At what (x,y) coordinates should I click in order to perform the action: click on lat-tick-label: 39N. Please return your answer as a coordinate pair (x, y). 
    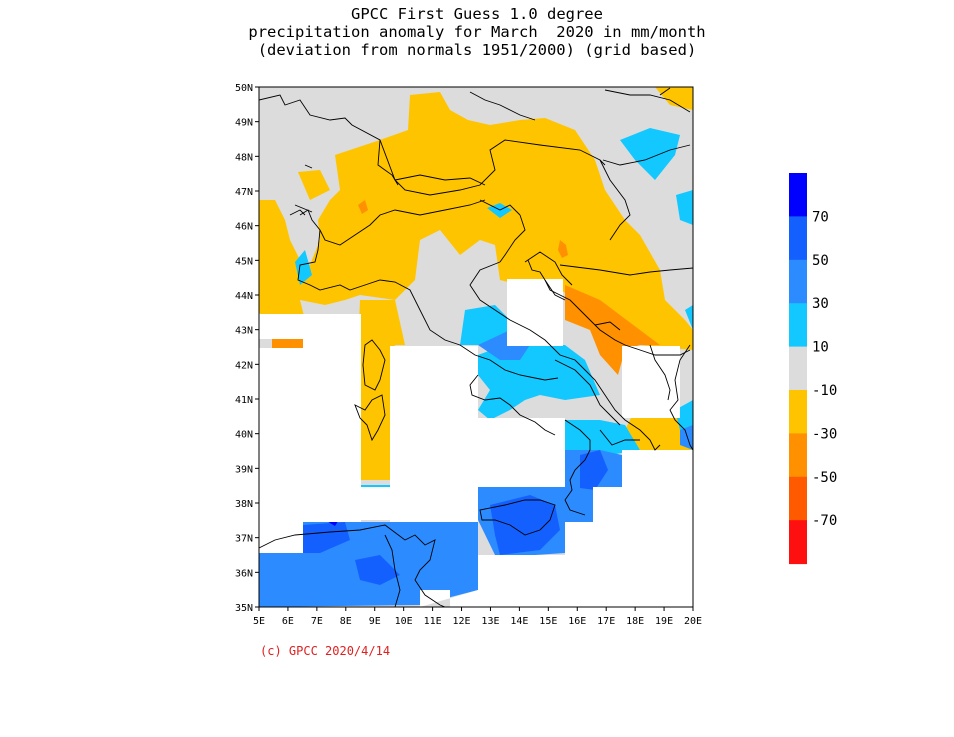
    Looking at the image, I should click on (244, 469).